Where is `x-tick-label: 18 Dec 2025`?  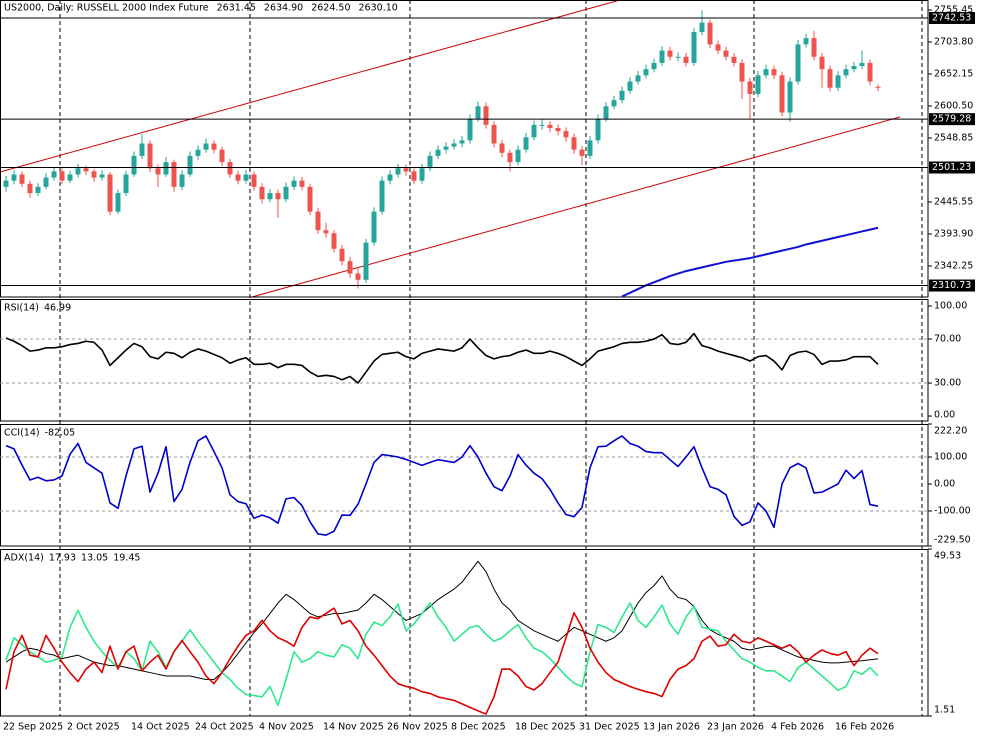
x-tick-label: 18 Dec 2025 is located at coordinates (545, 727).